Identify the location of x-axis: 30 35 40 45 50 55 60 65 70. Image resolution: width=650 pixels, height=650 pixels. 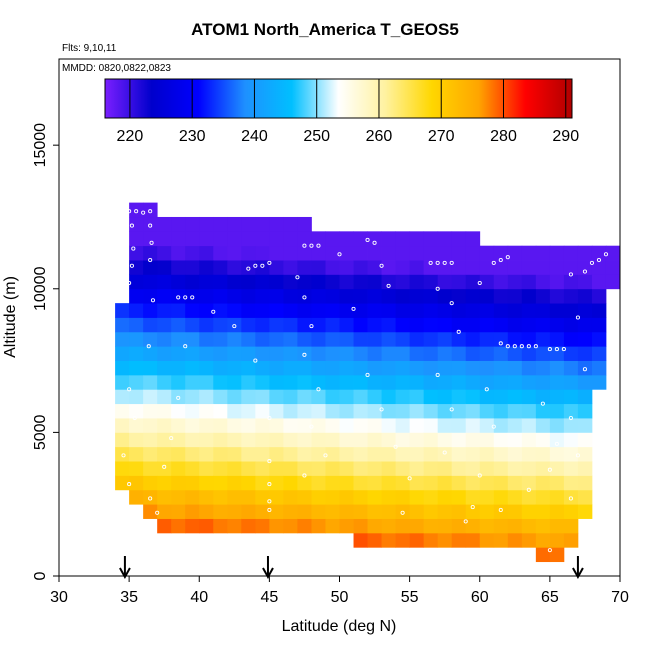
(339, 591).